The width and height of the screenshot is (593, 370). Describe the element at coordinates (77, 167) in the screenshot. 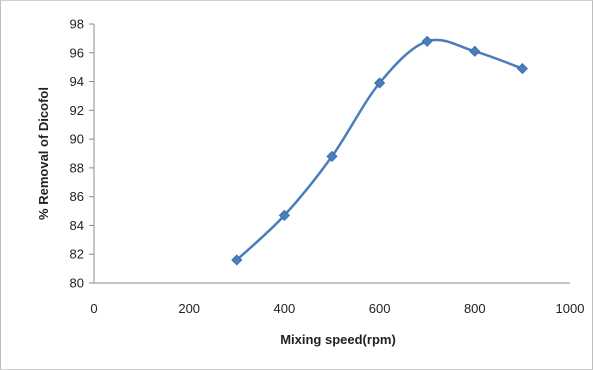

I see `y-tick-label: 88` at that location.